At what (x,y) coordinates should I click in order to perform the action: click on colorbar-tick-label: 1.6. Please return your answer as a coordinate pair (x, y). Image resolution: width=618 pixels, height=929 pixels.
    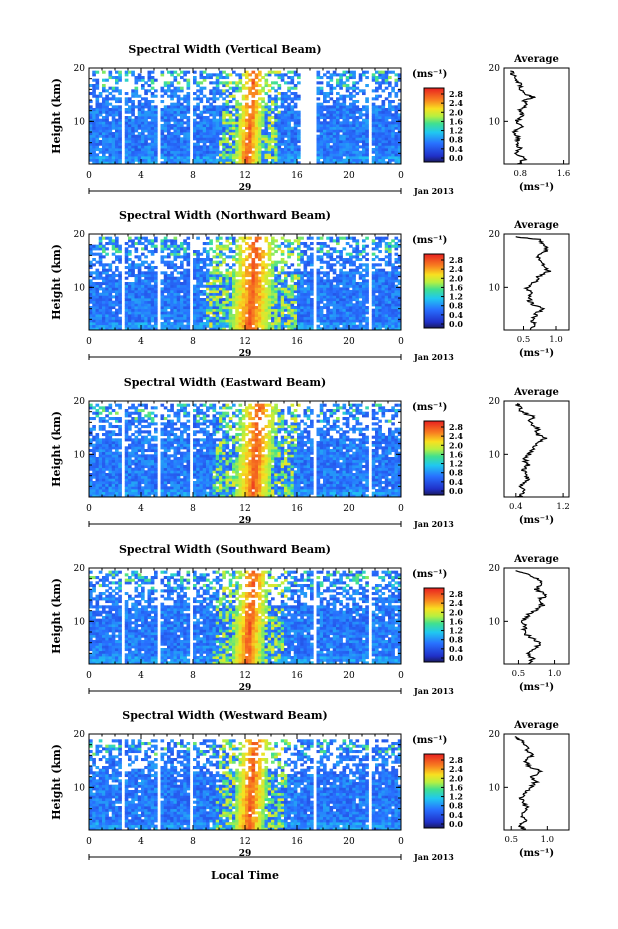
    Looking at the image, I should click on (456, 121).